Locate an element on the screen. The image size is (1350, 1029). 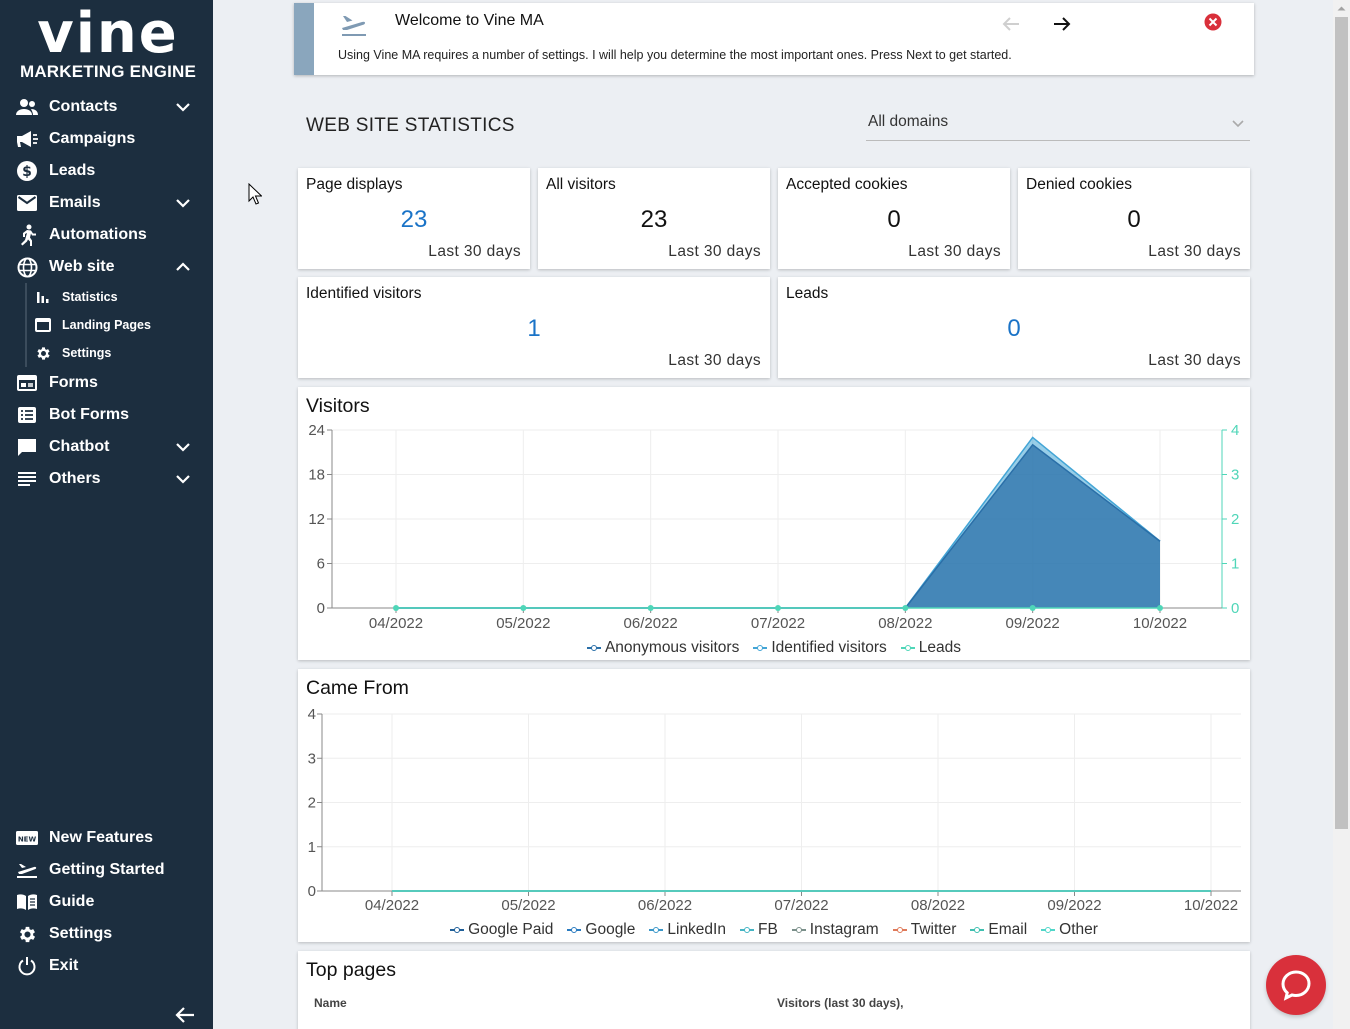
legend-item: FB is located at coordinates (758, 930).